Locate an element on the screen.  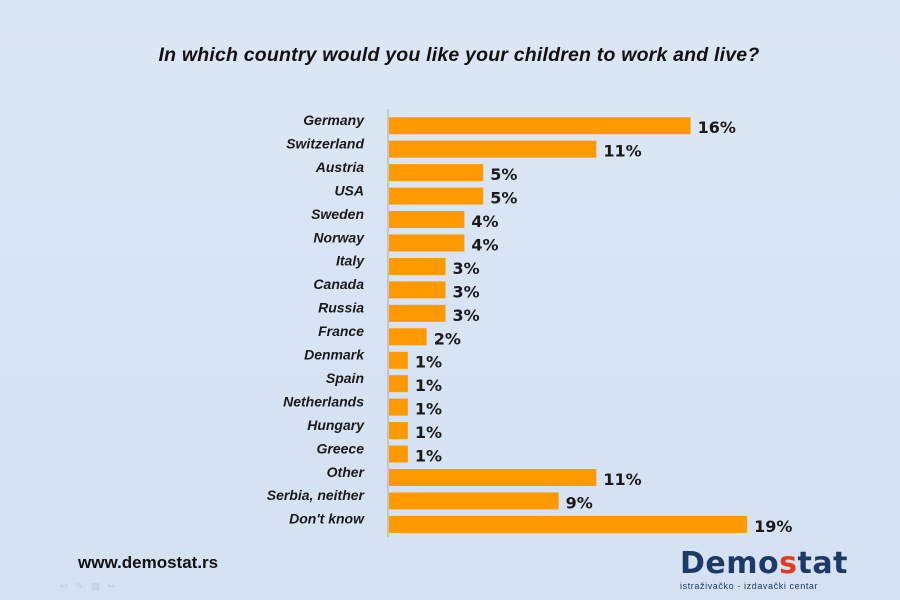
category-label: Don't know is located at coordinates (327, 519).